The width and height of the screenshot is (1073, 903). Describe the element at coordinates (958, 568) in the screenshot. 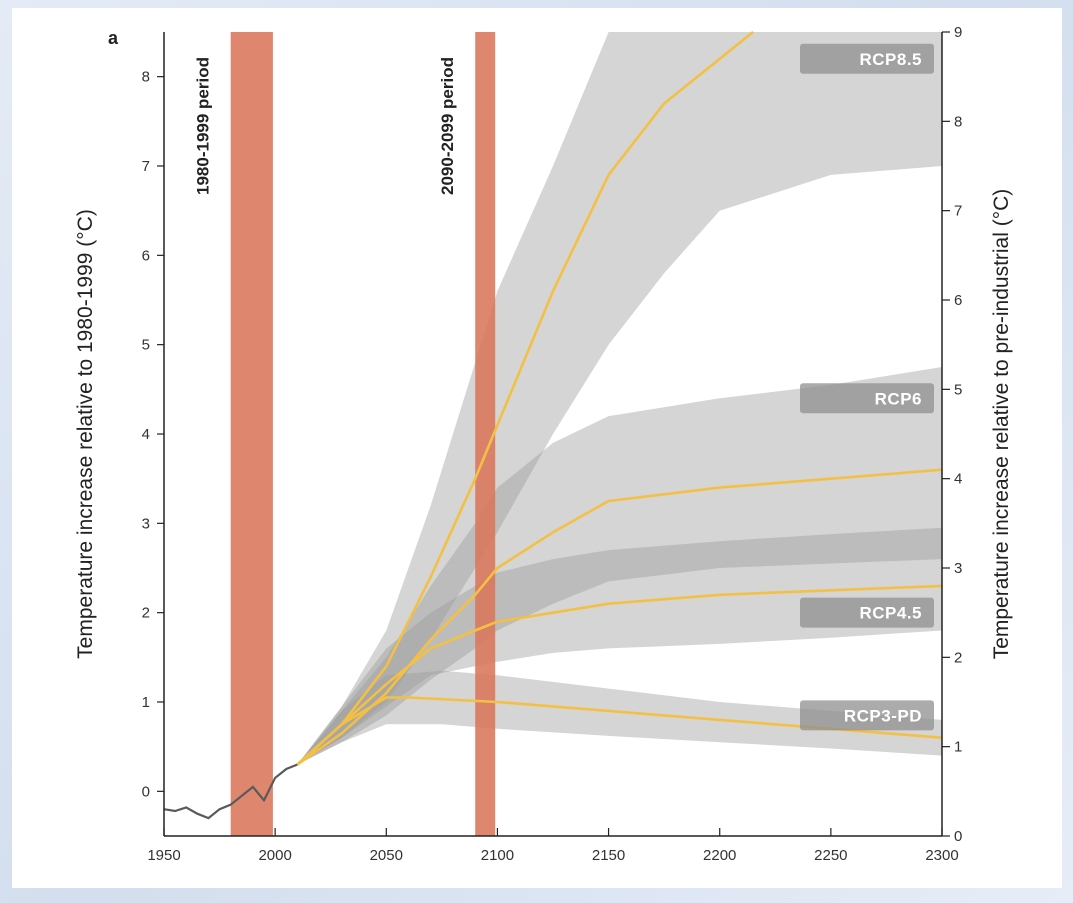

I see `y2-tick-label: 3` at that location.